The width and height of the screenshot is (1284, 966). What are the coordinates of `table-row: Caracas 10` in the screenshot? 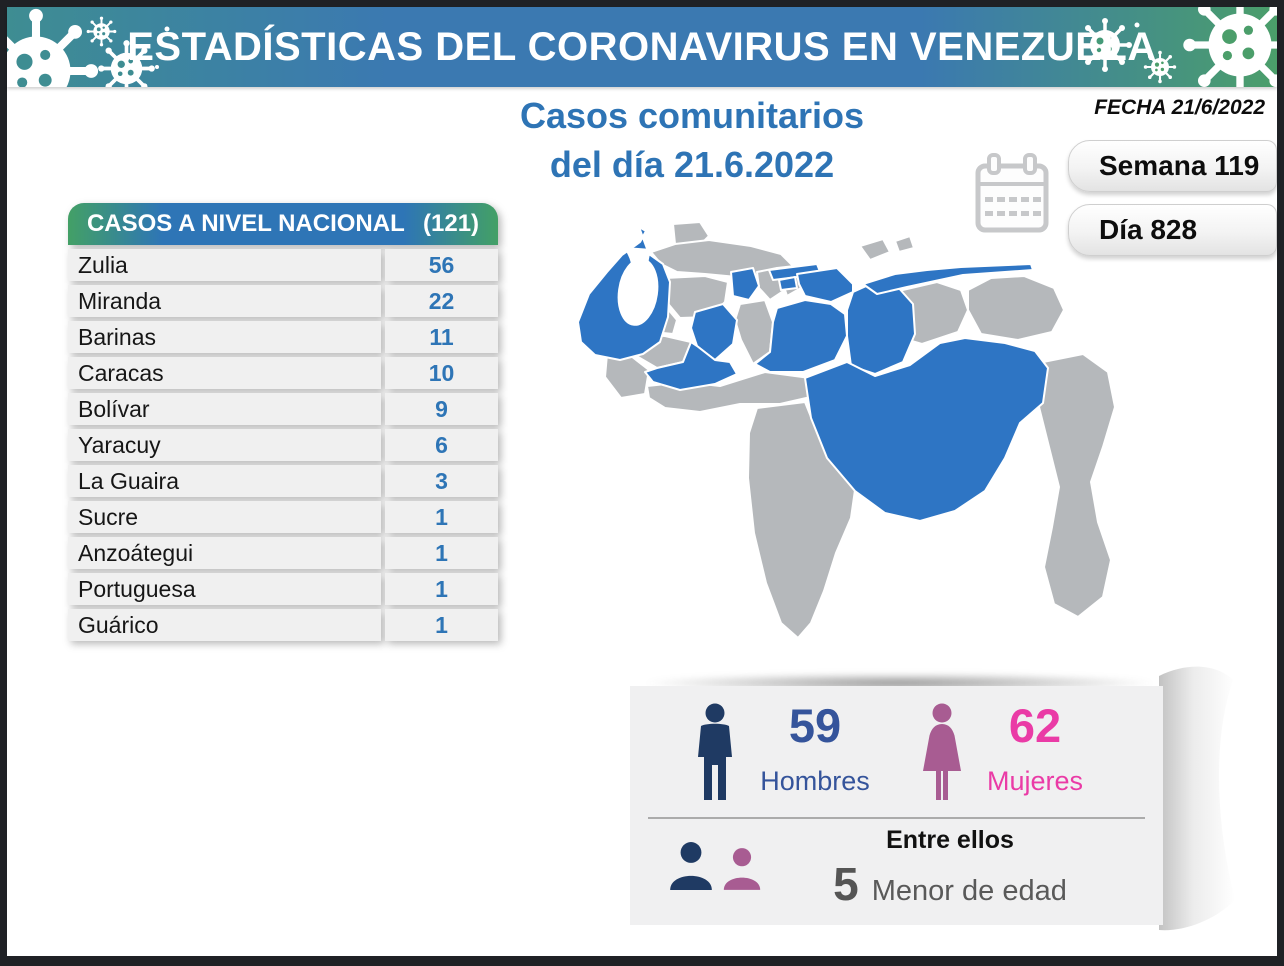 It's located at (283, 373).